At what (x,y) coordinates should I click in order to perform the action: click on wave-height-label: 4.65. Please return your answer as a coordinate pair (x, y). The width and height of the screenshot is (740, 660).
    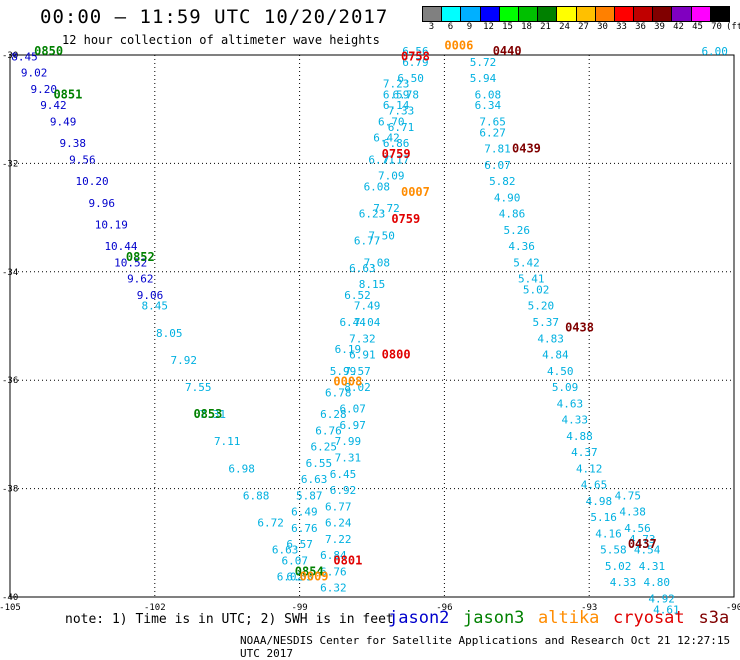
    Looking at the image, I should click on (594, 485).